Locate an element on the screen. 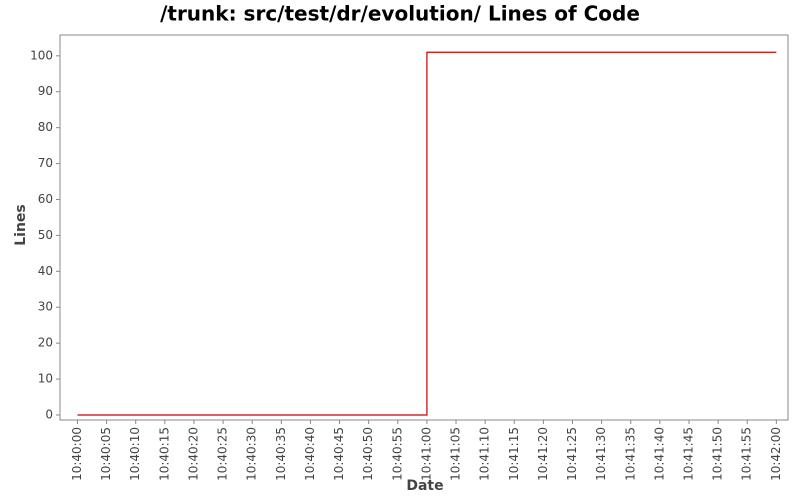 Image resolution: width=800 pixels, height=500 pixels. x-tick-label: 10:42:00 is located at coordinates (776, 454).